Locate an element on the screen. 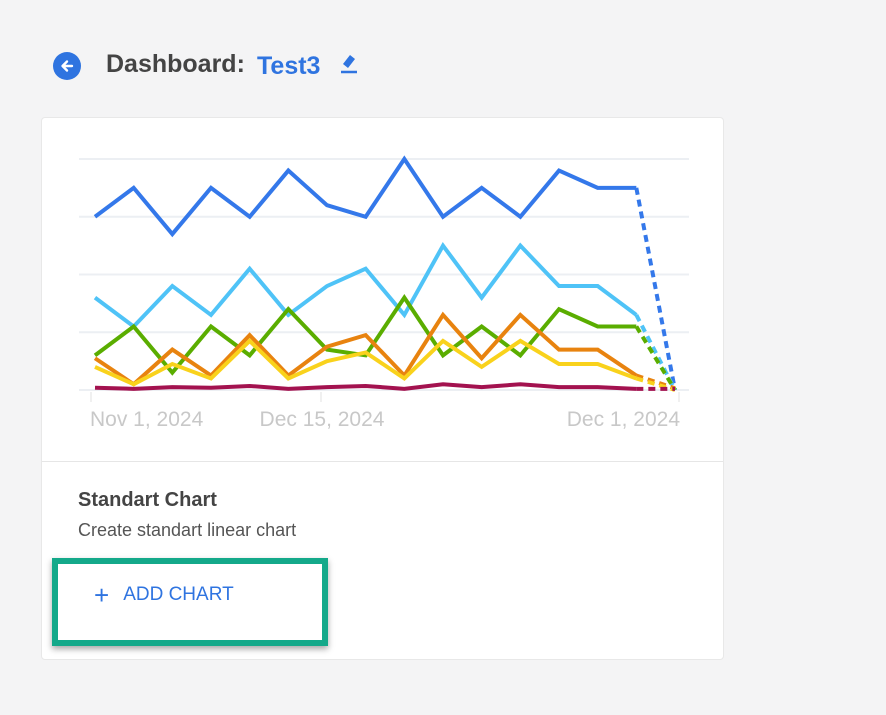  back-button is located at coordinates (67, 66).